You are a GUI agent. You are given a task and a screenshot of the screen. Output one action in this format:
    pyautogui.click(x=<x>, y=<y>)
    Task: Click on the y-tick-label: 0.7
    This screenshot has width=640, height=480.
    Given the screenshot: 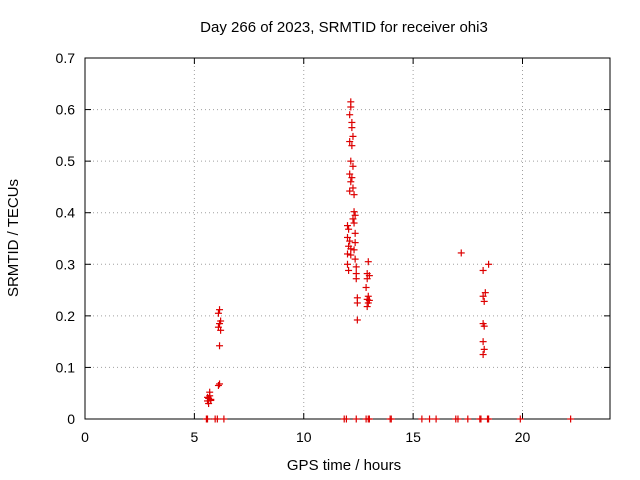 What is the action you would take?
    pyautogui.click(x=66, y=58)
    